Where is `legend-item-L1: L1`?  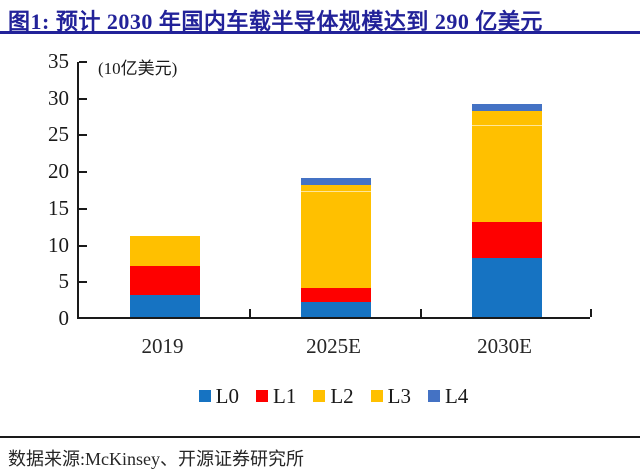
legend-item-L1: L1 is located at coordinates (276, 396).